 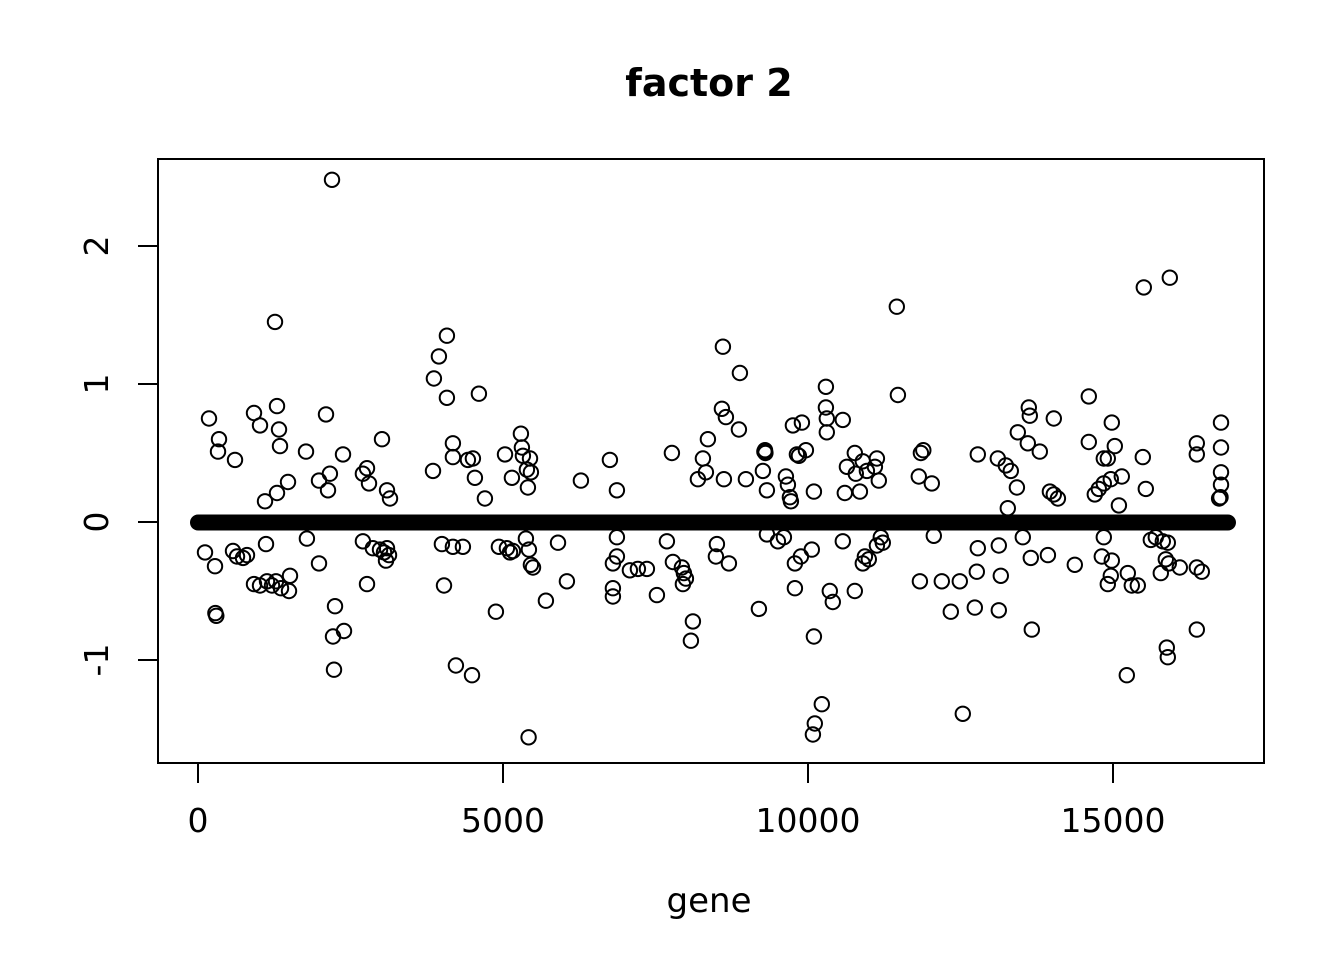 I want to click on y-tick-label: -1, so click(x=96, y=660).